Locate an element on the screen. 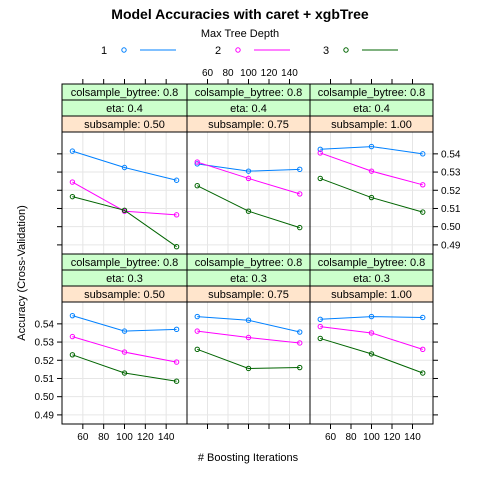 The height and width of the screenshot is (480, 480). legend-label-2: 2 is located at coordinates (218, 51).